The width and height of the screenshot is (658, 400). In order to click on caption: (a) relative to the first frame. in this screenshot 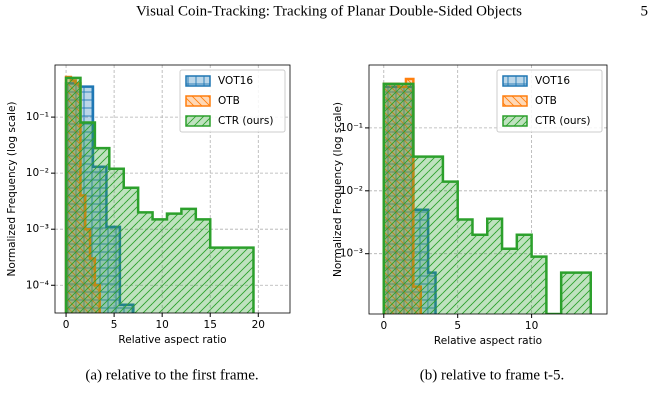, I will do `click(171, 375)`.